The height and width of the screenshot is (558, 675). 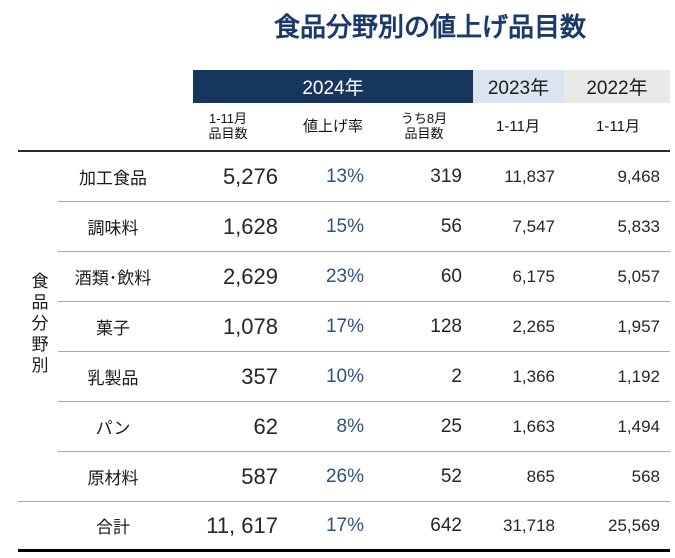 I want to click on cell-august-count: 128, so click(x=424, y=326).